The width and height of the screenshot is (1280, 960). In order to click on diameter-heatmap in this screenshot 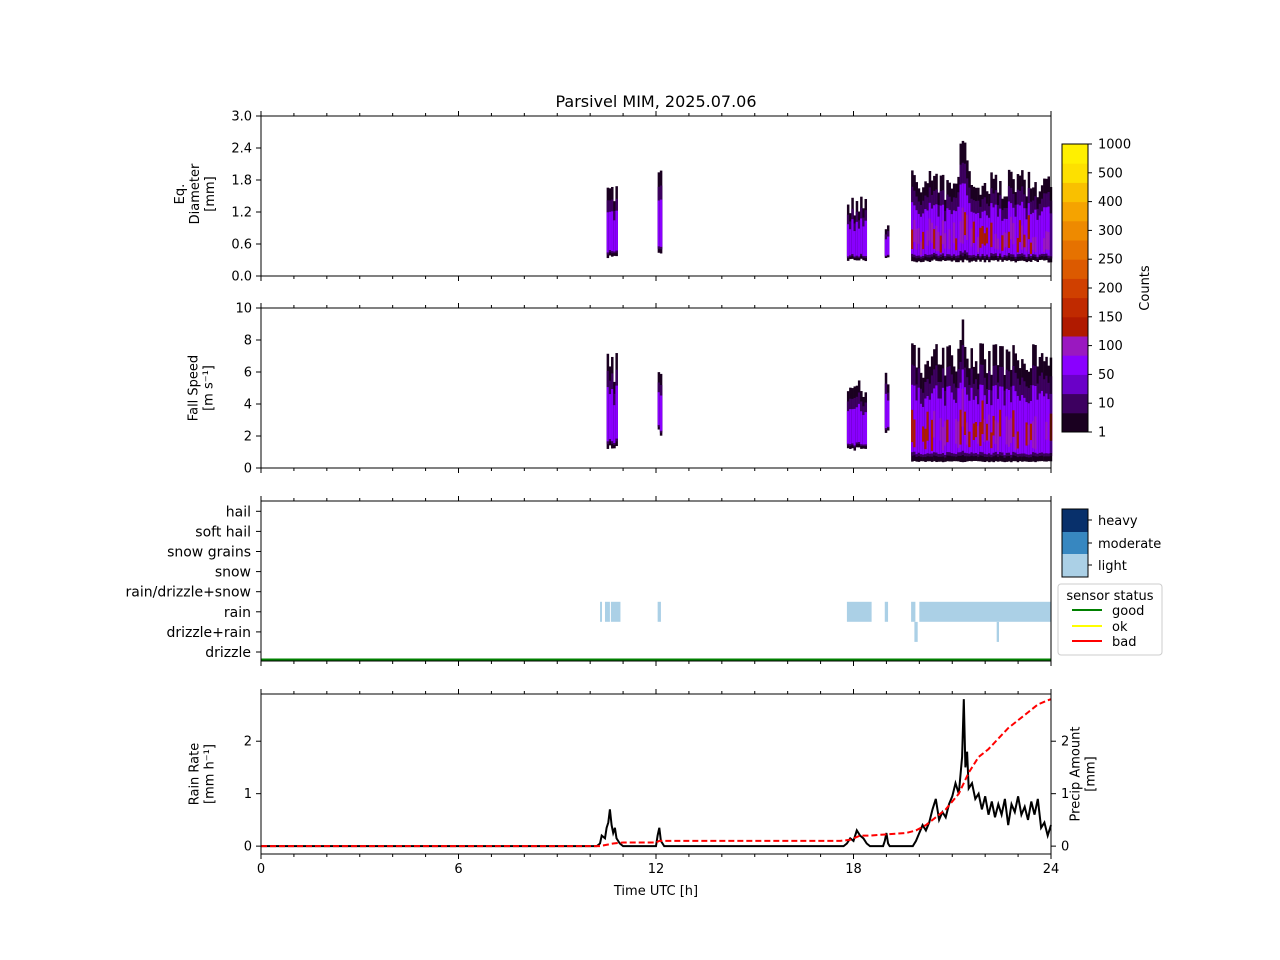, I will do `click(829, 201)`.